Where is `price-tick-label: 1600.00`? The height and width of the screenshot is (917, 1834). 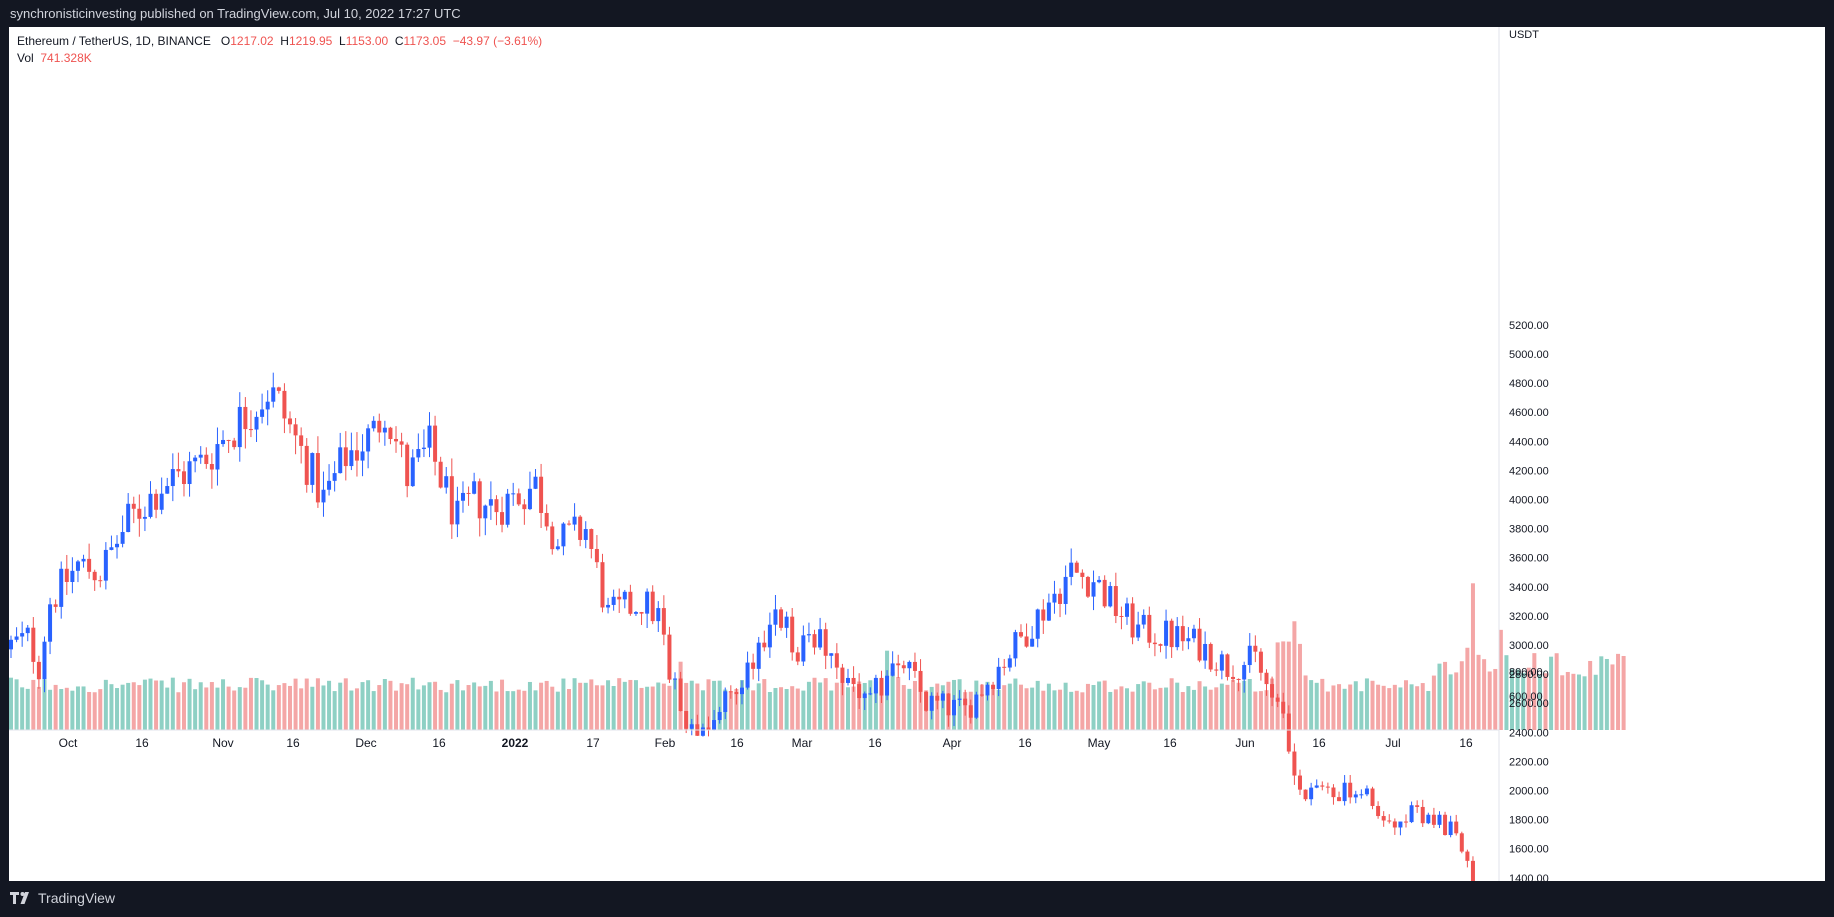 price-tick-label: 1600.00 is located at coordinates (1529, 850).